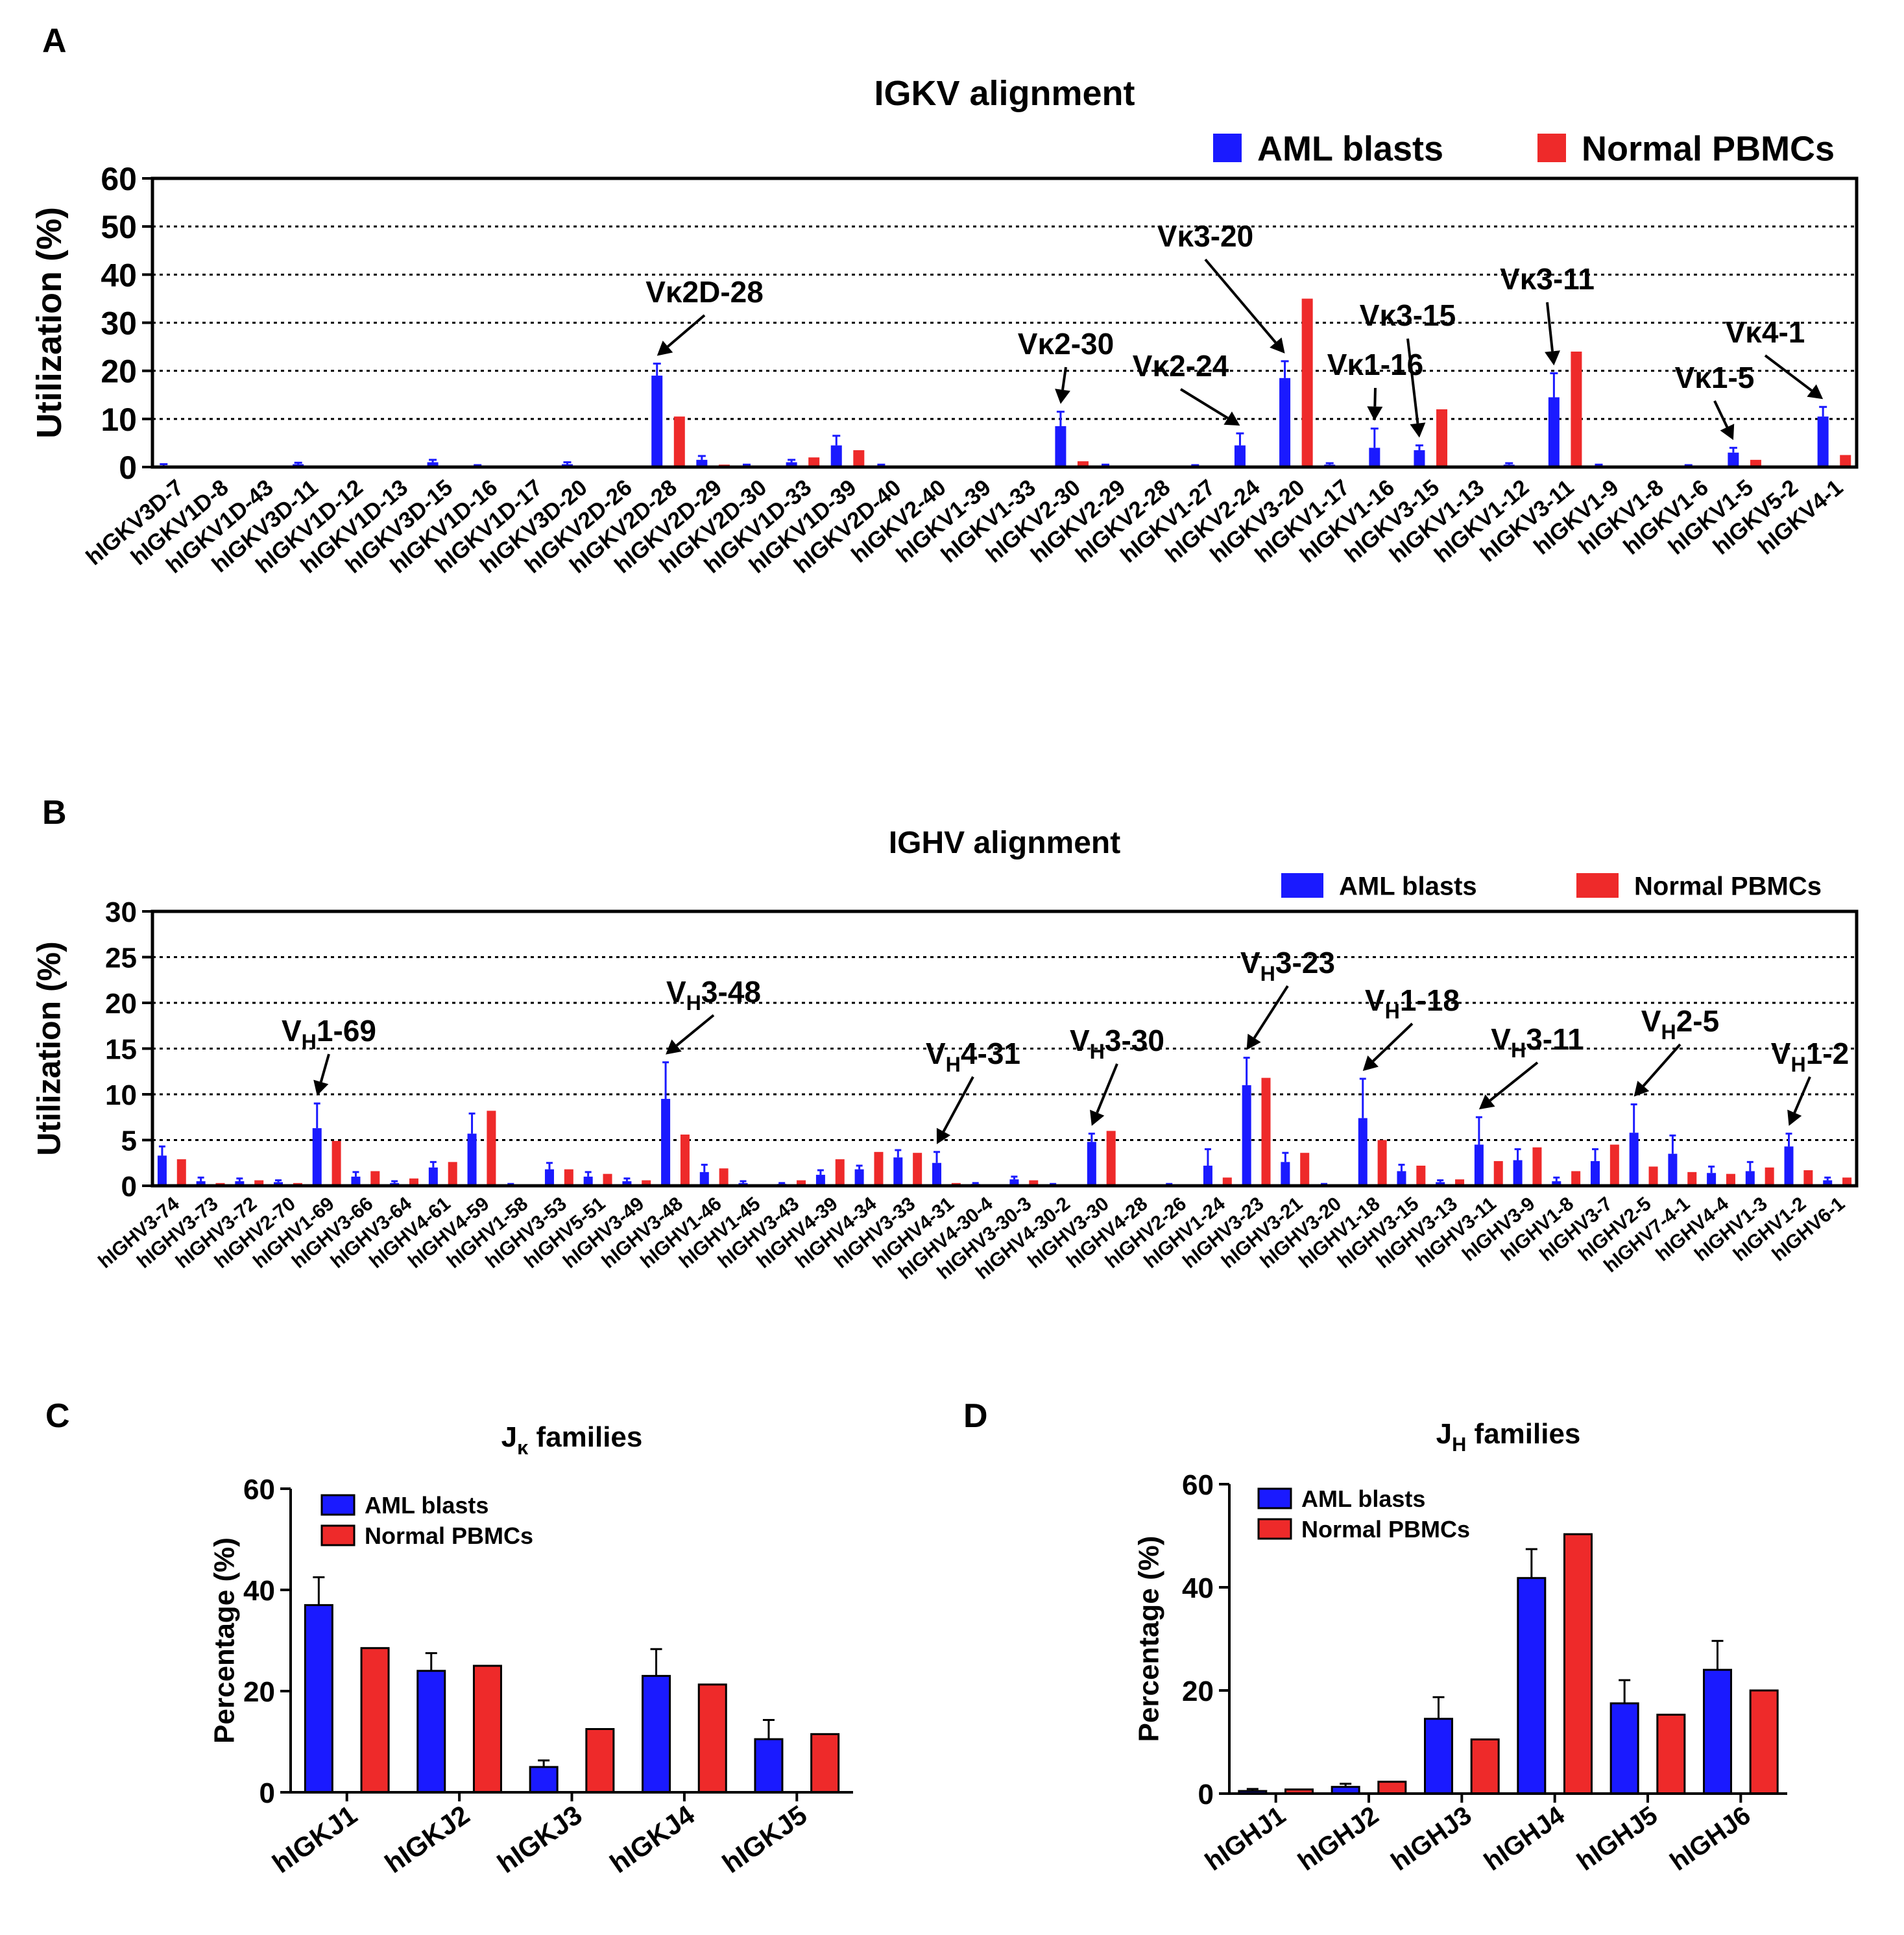  Describe the element at coordinates (1408, 886) in the screenshot. I see `chart-b-legend-label-aml-blasts: AML blasts` at that location.